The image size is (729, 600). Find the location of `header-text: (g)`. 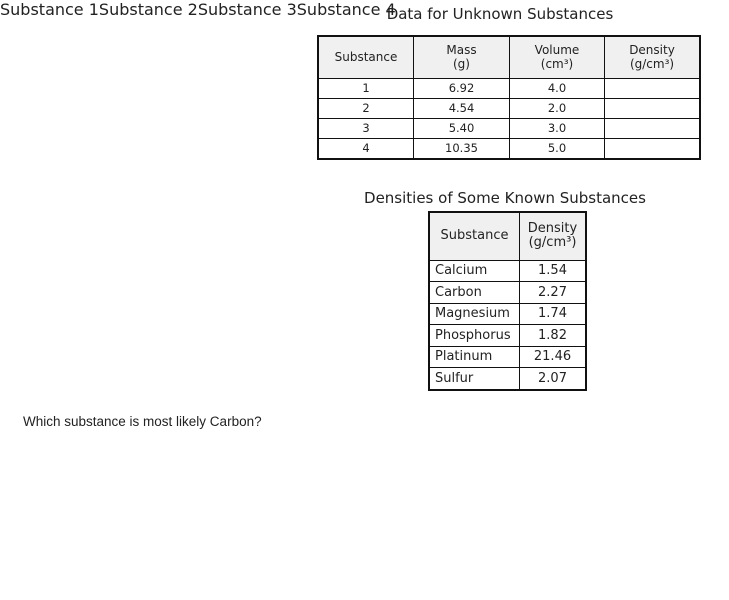

header-text: (g) is located at coordinates (461, 64).